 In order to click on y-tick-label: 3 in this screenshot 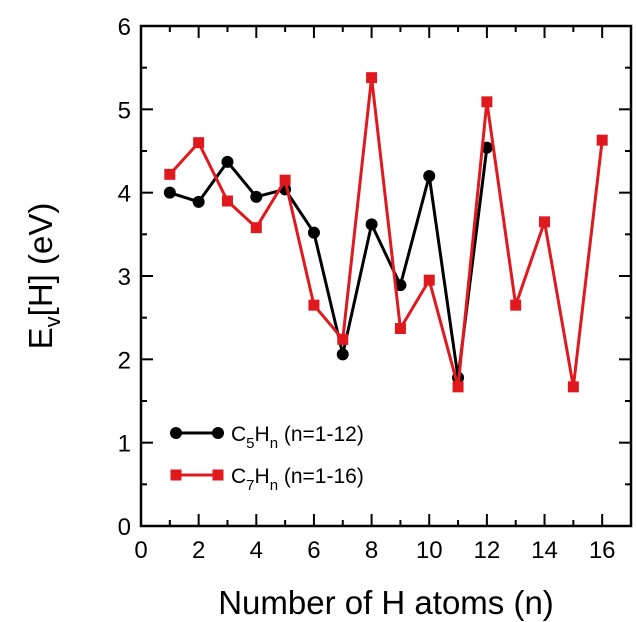, I will do `click(124, 277)`.